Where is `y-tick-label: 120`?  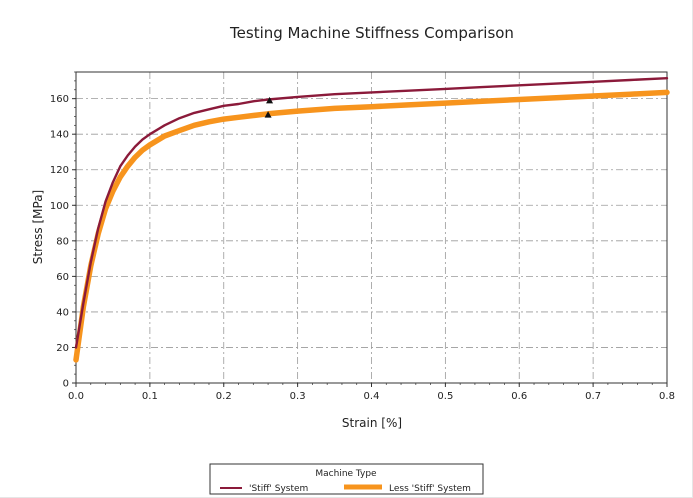 y-tick-label: 120 is located at coordinates (59, 170).